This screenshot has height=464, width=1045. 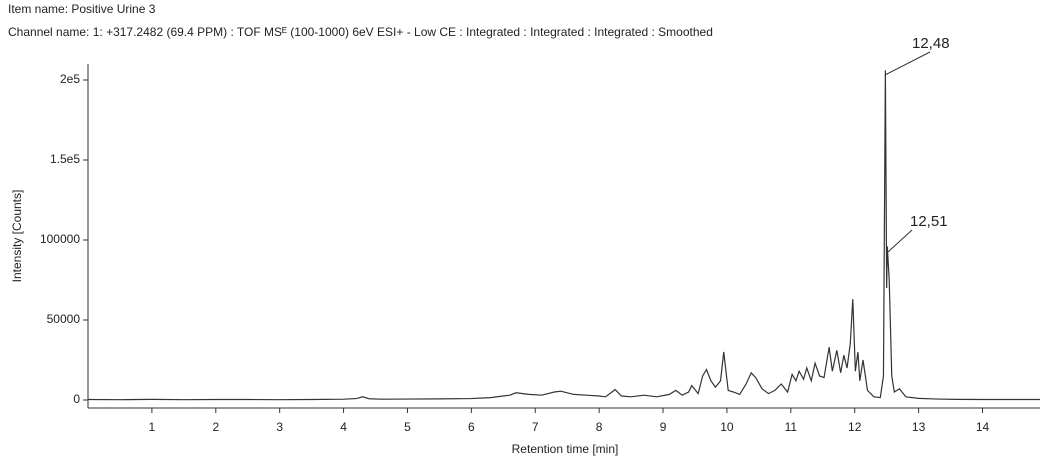 What do you see at coordinates (343, 427) in the screenshot?
I see `x-tick-label: 4` at bounding box center [343, 427].